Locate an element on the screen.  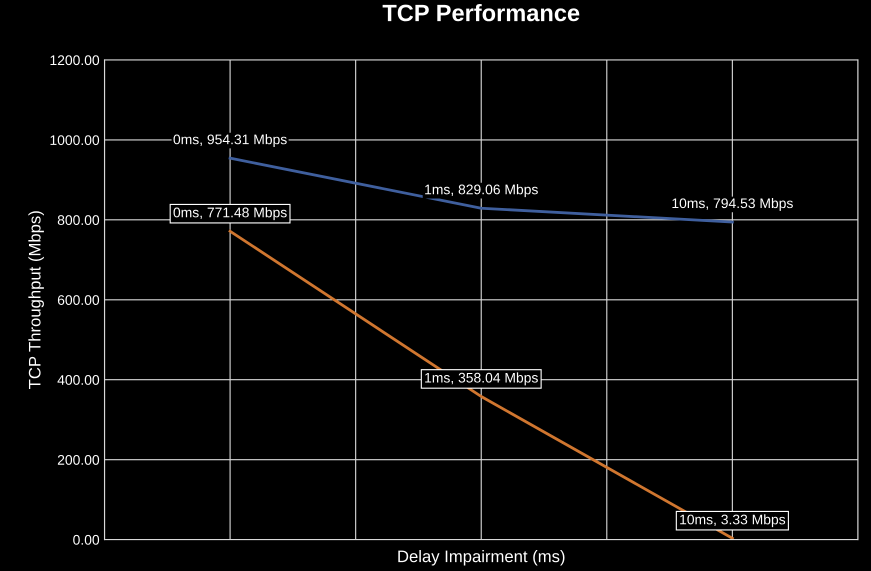
y-tick-label: 1200.00 is located at coordinates (75, 60).